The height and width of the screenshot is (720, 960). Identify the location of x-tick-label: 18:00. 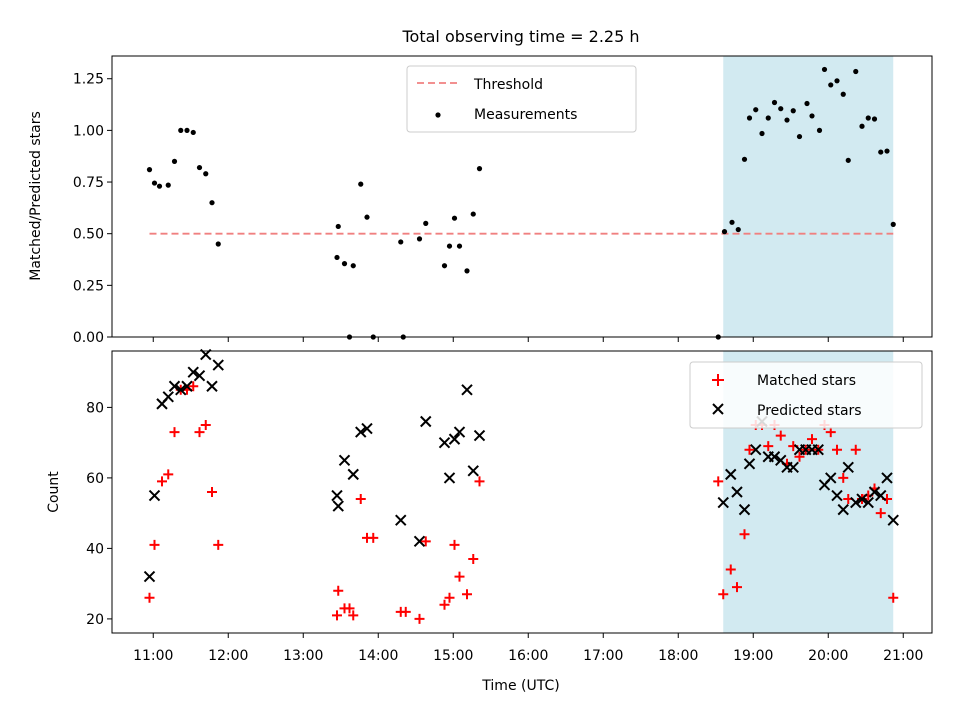
(678, 656).